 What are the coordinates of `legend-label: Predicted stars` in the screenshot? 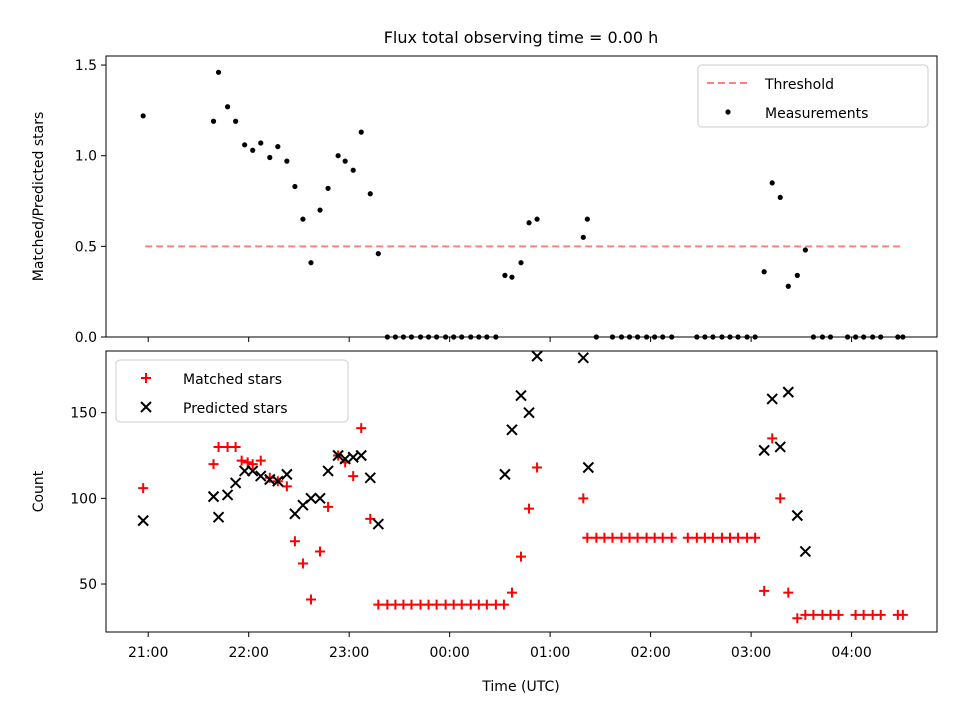 It's located at (235, 409).